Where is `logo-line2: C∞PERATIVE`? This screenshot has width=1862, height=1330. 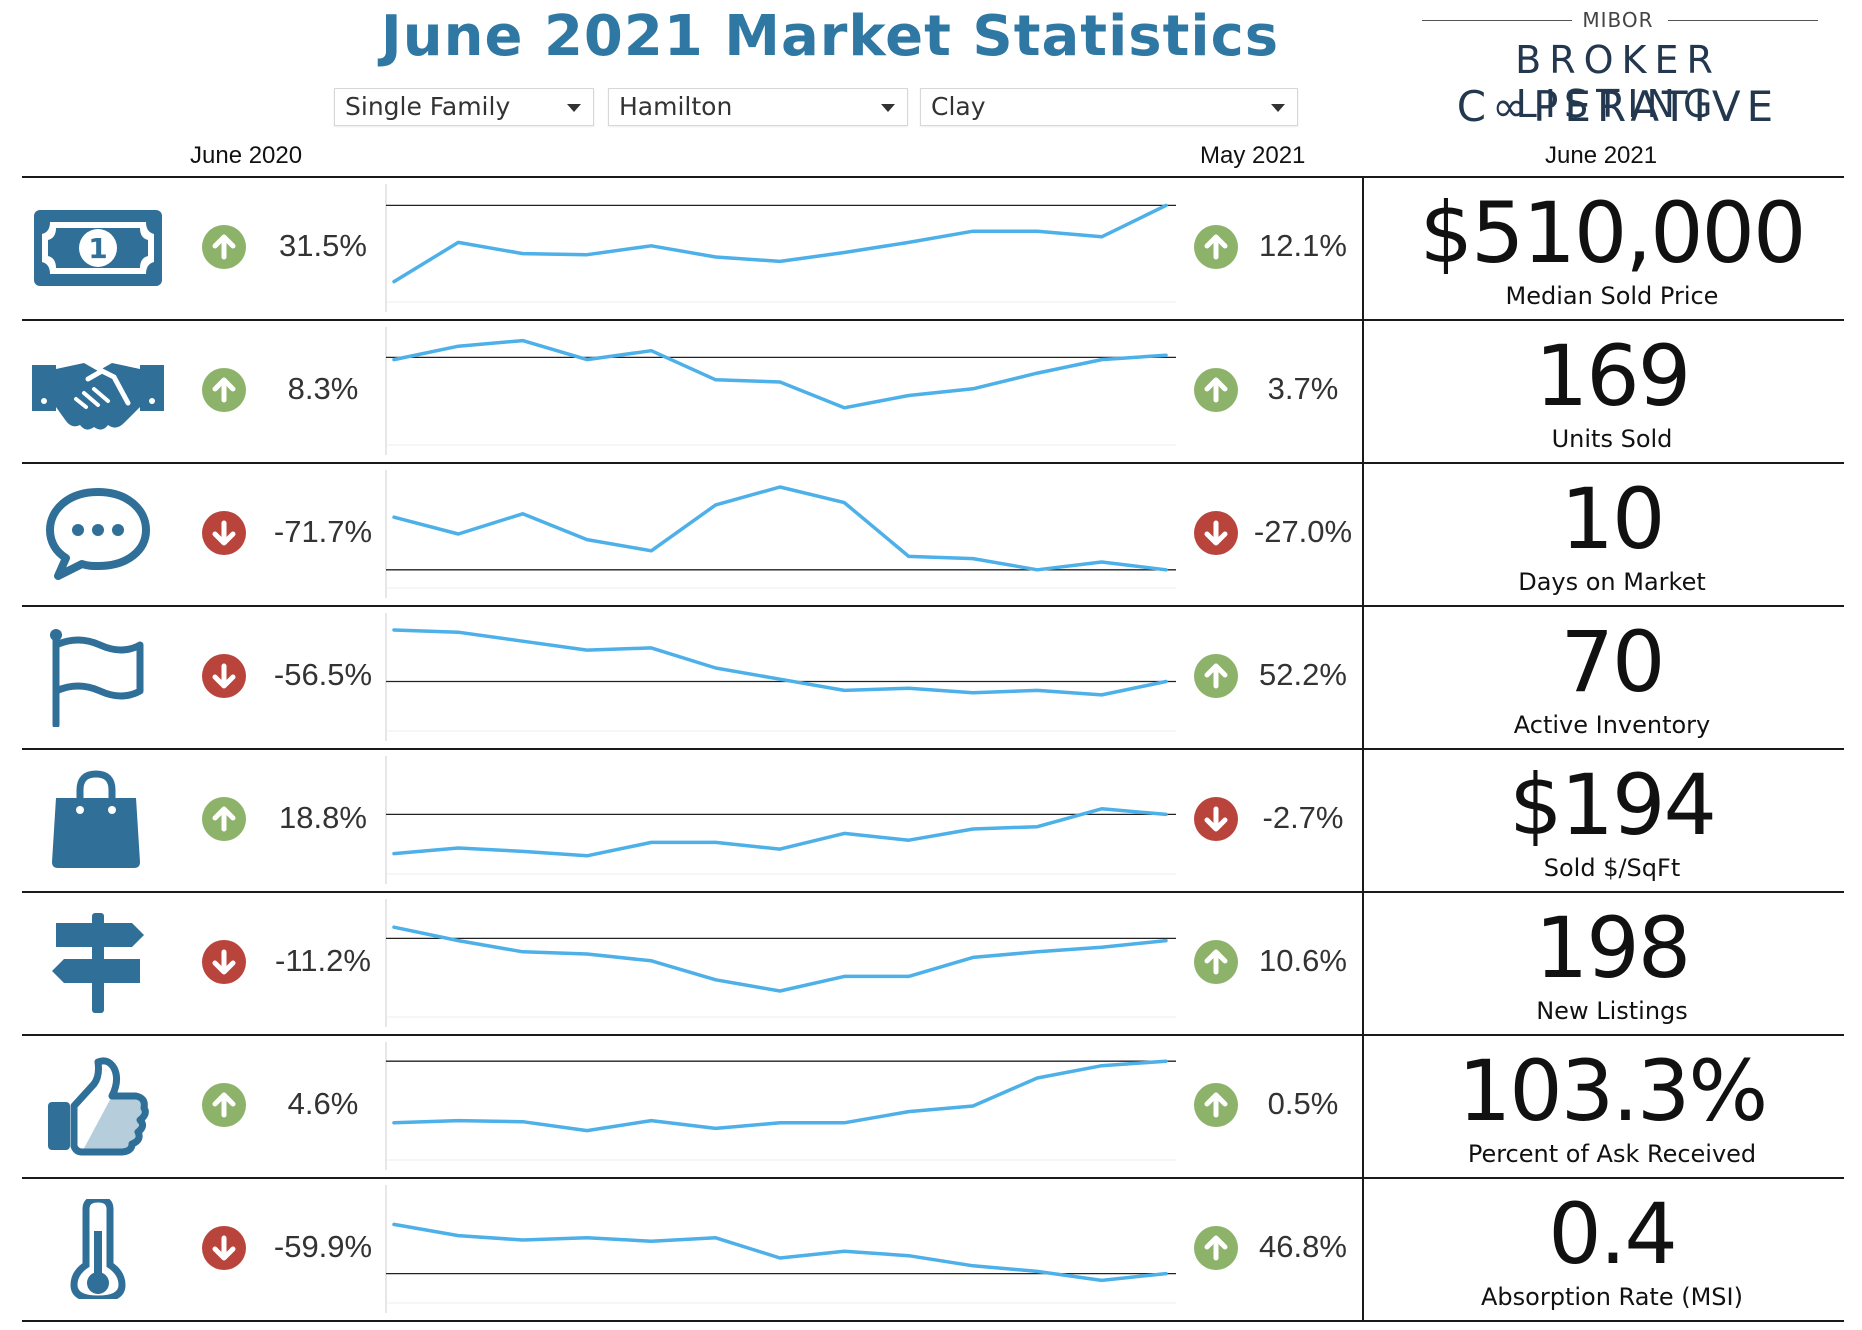
logo-line2: C∞PERATIVE is located at coordinates (1618, 106).